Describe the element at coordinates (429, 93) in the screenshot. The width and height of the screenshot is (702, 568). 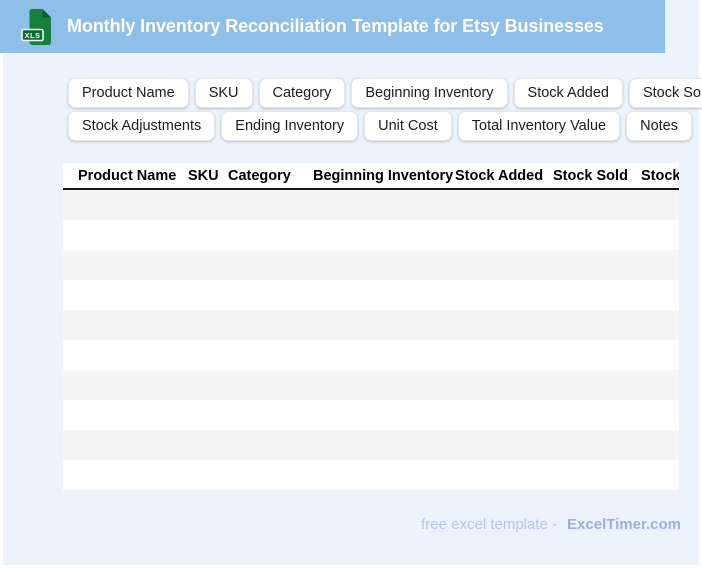
I see `chip-beginning-inventory: Beginning Inventory` at that location.